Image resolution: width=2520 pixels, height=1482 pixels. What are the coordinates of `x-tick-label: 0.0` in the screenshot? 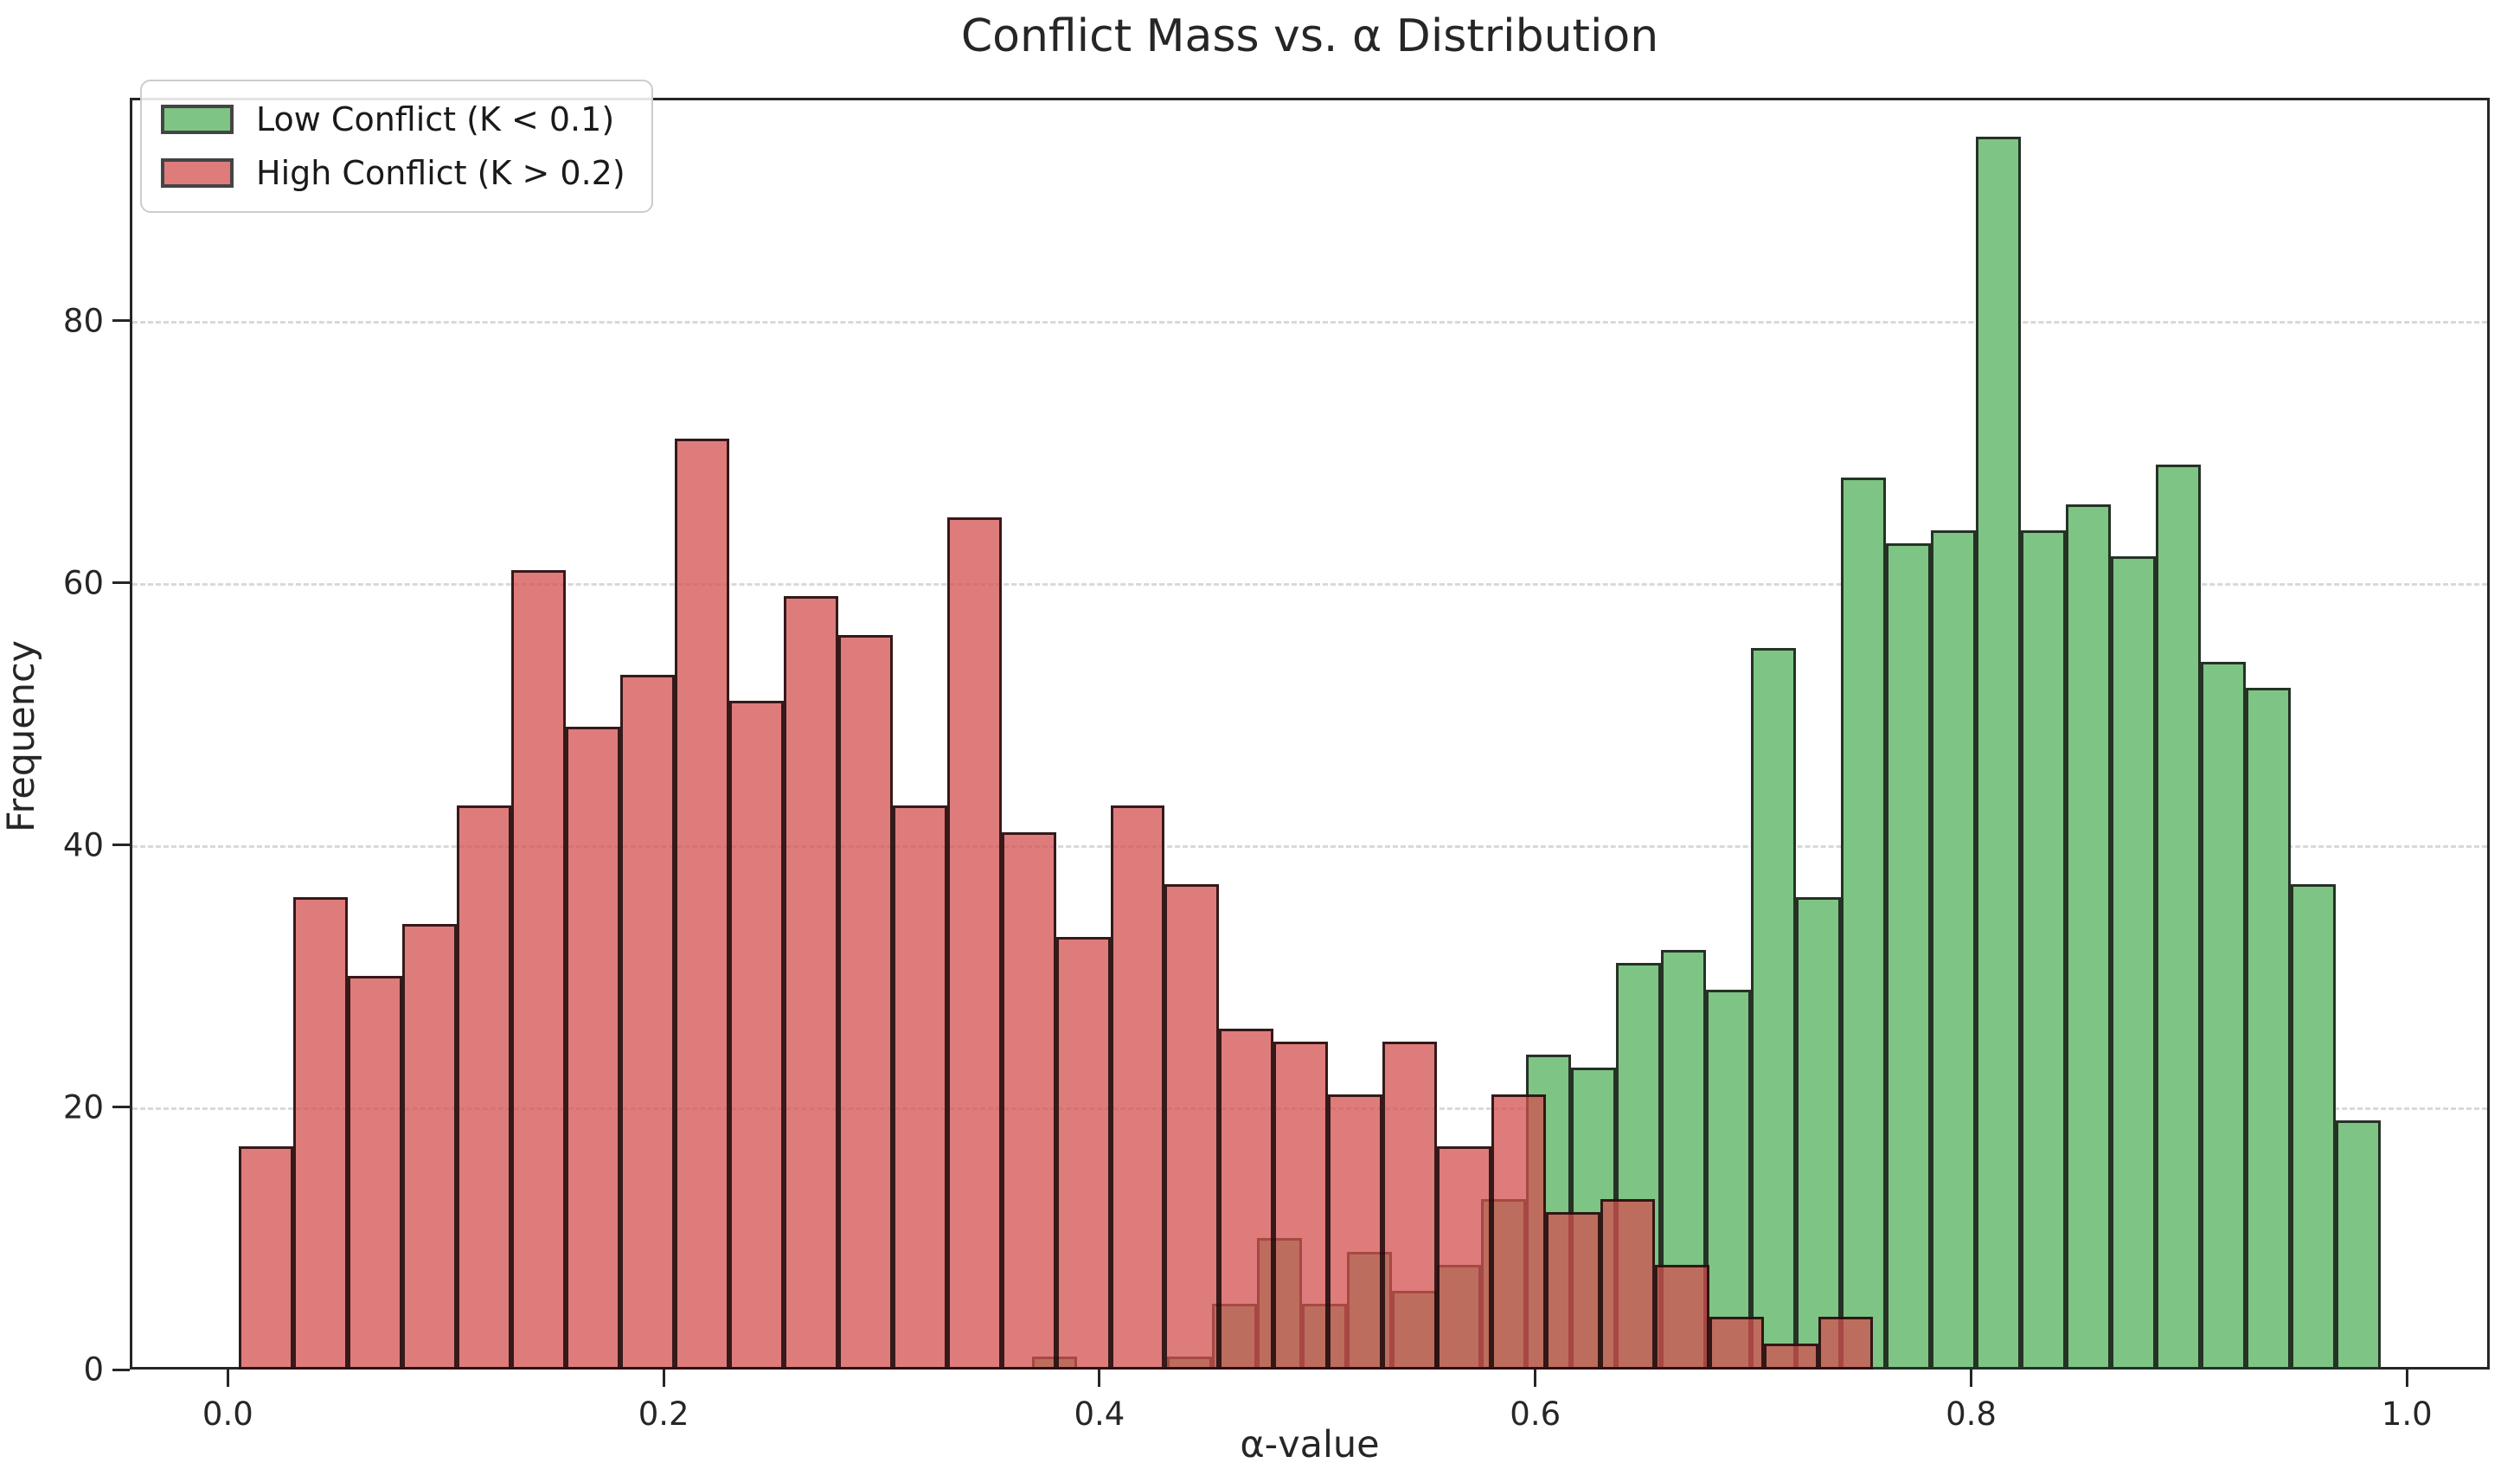 It's located at (227, 1414).